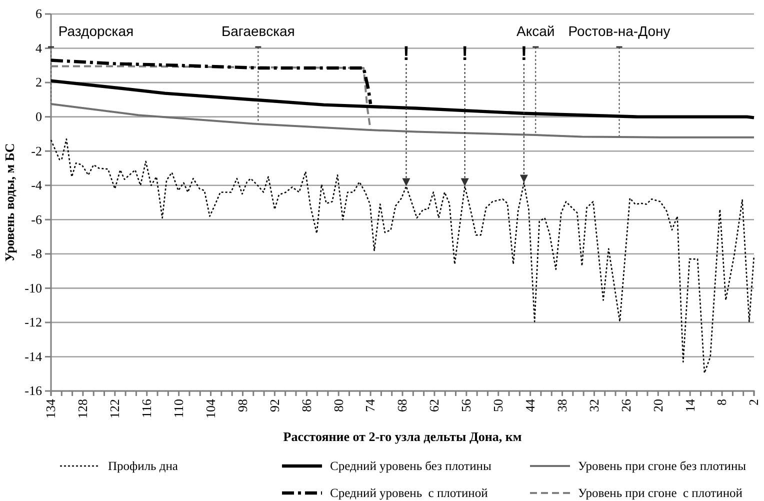  What do you see at coordinates (36, 254) in the screenshot?
I see `y-tick-label: -8` at bounding box center [36, 254].